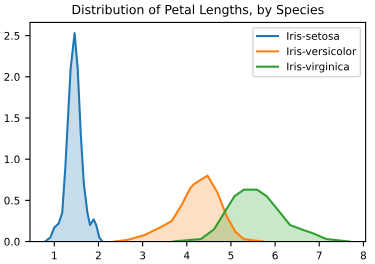 This screenshot has width=375, height=264. What do you see at coordinates (12, 77) in the screenshot?
I see `y-tick-label: 2.0` at bounding box center [12, 77].